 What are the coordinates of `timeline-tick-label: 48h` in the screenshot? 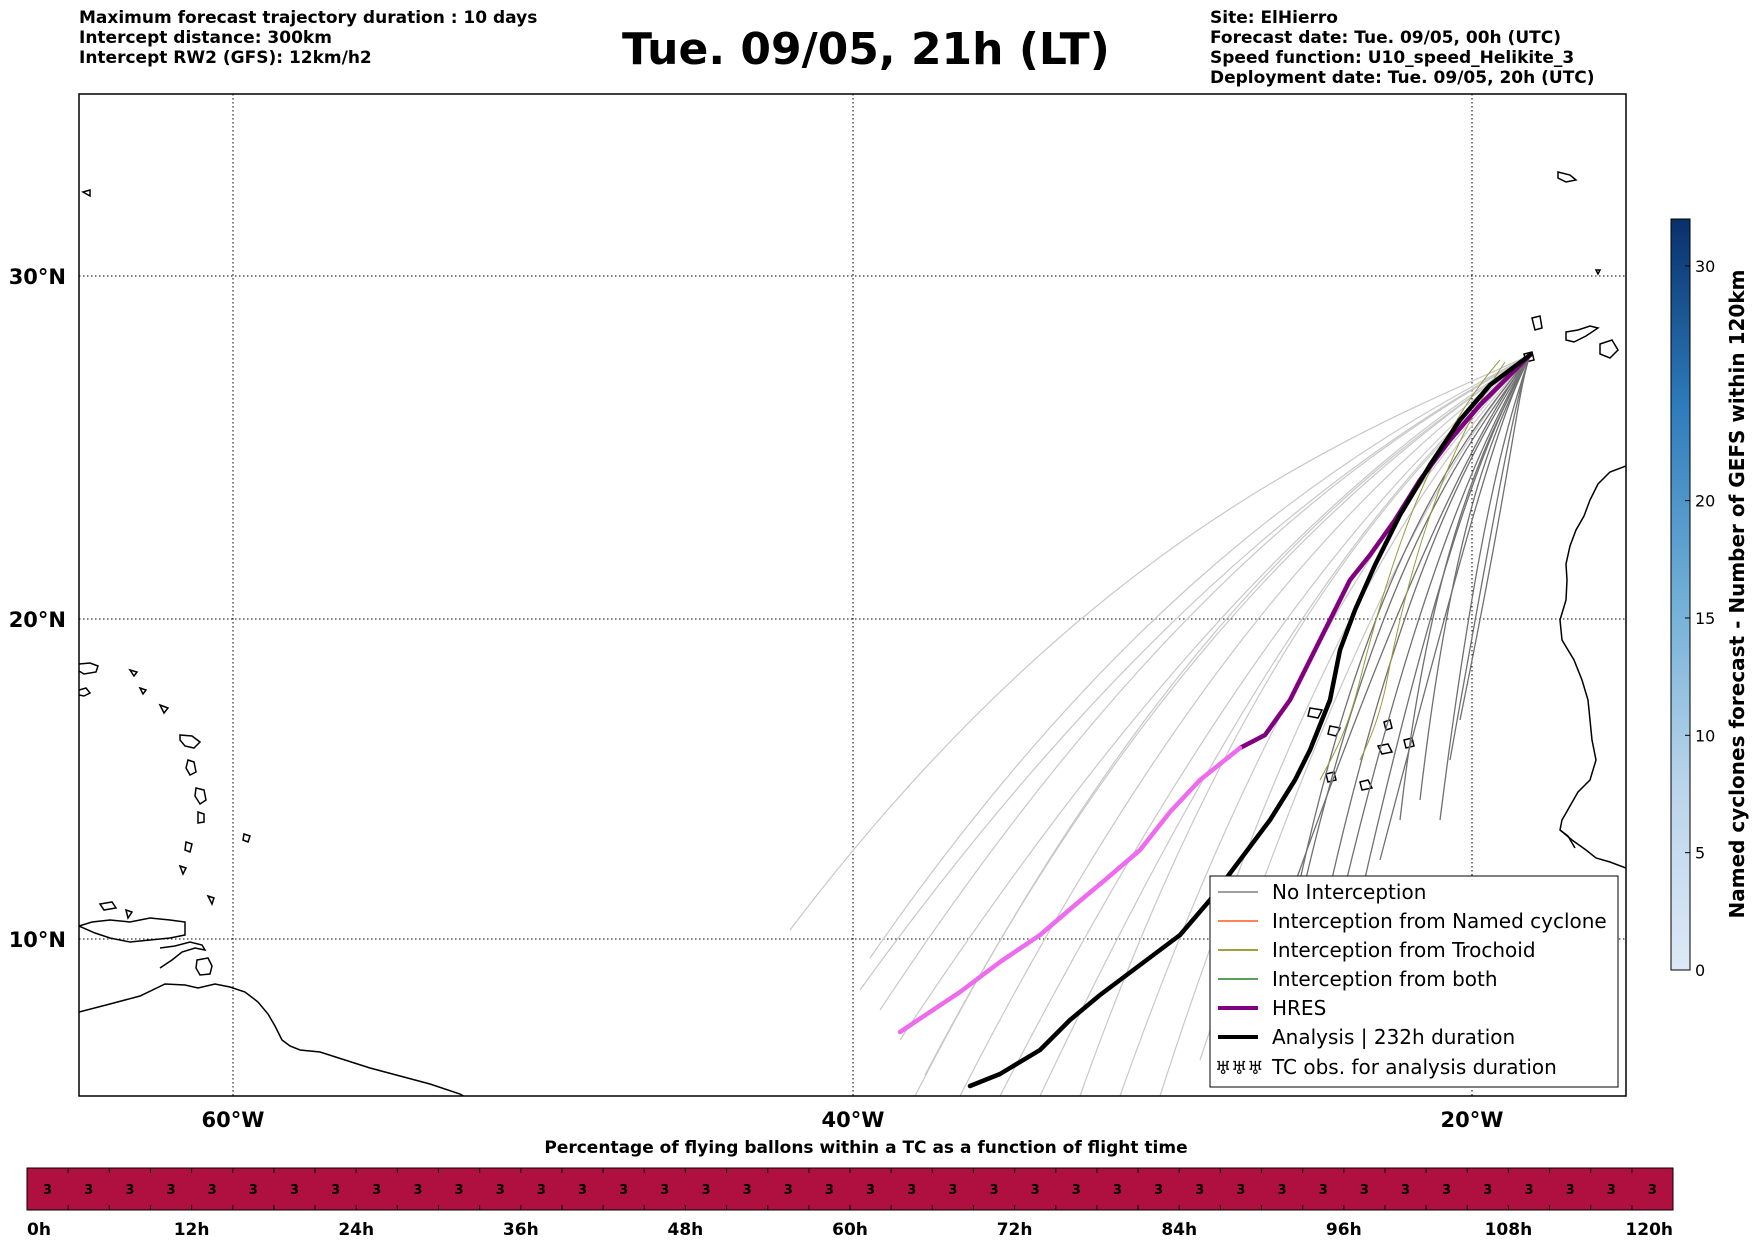 It's located at (686, 1230).